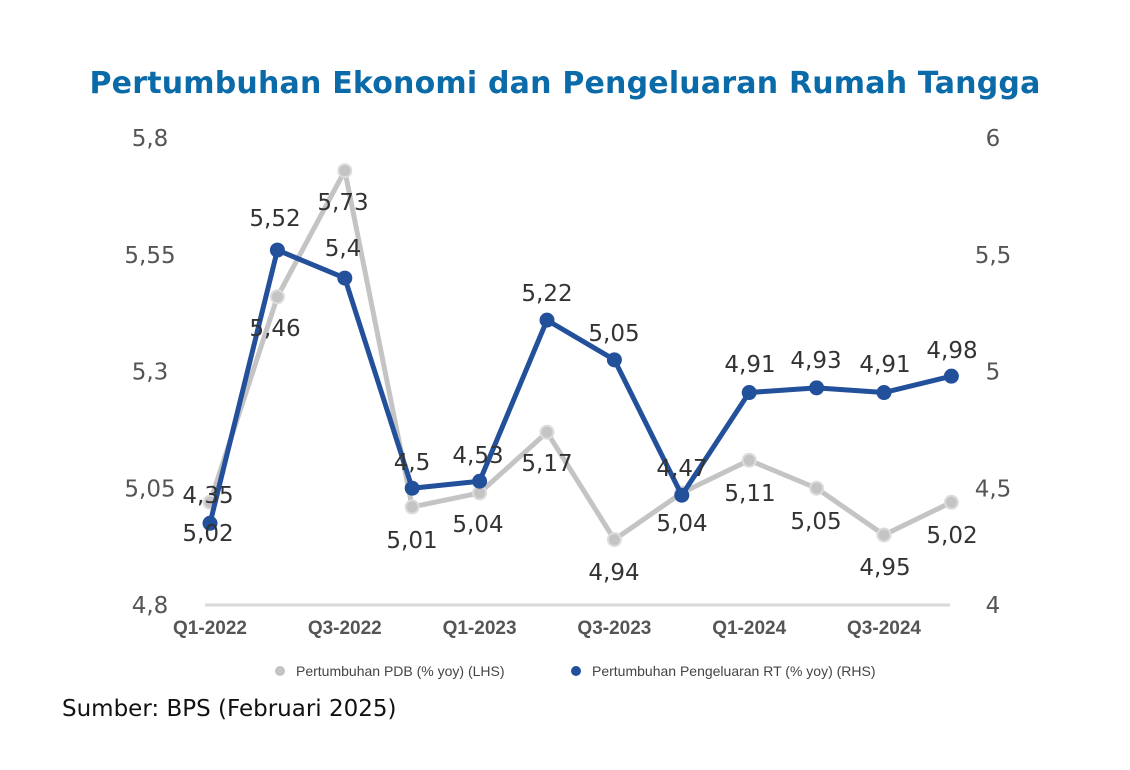  What do you see at coordinates (951, 351) in the screenshot?
I see `data-label: 4,98` at bounding box center [951, 351].